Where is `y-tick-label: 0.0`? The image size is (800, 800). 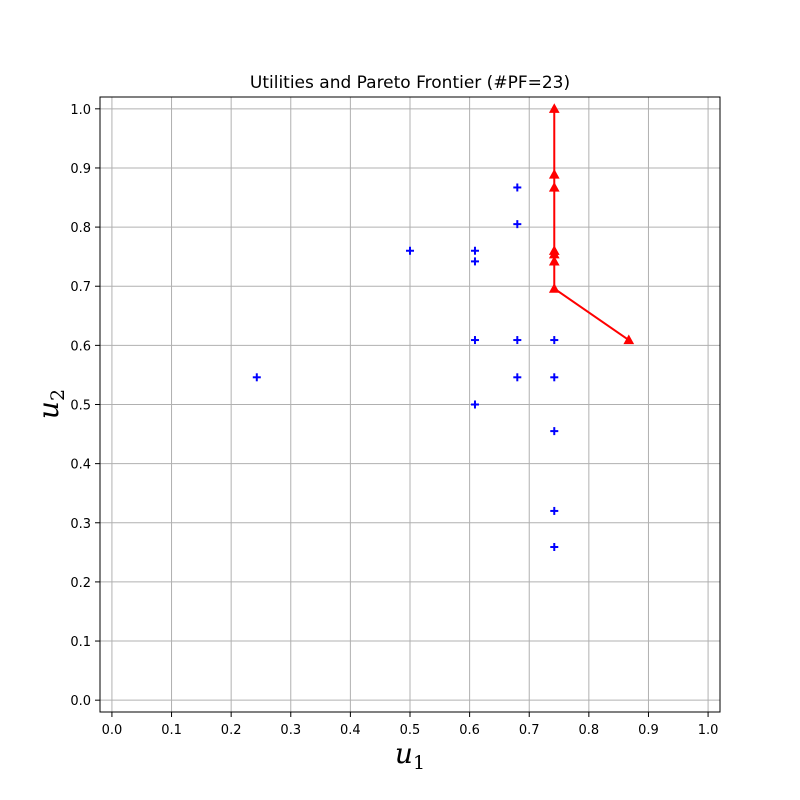
y-tick-label: 0.0 is located at coordinates (80, 701).